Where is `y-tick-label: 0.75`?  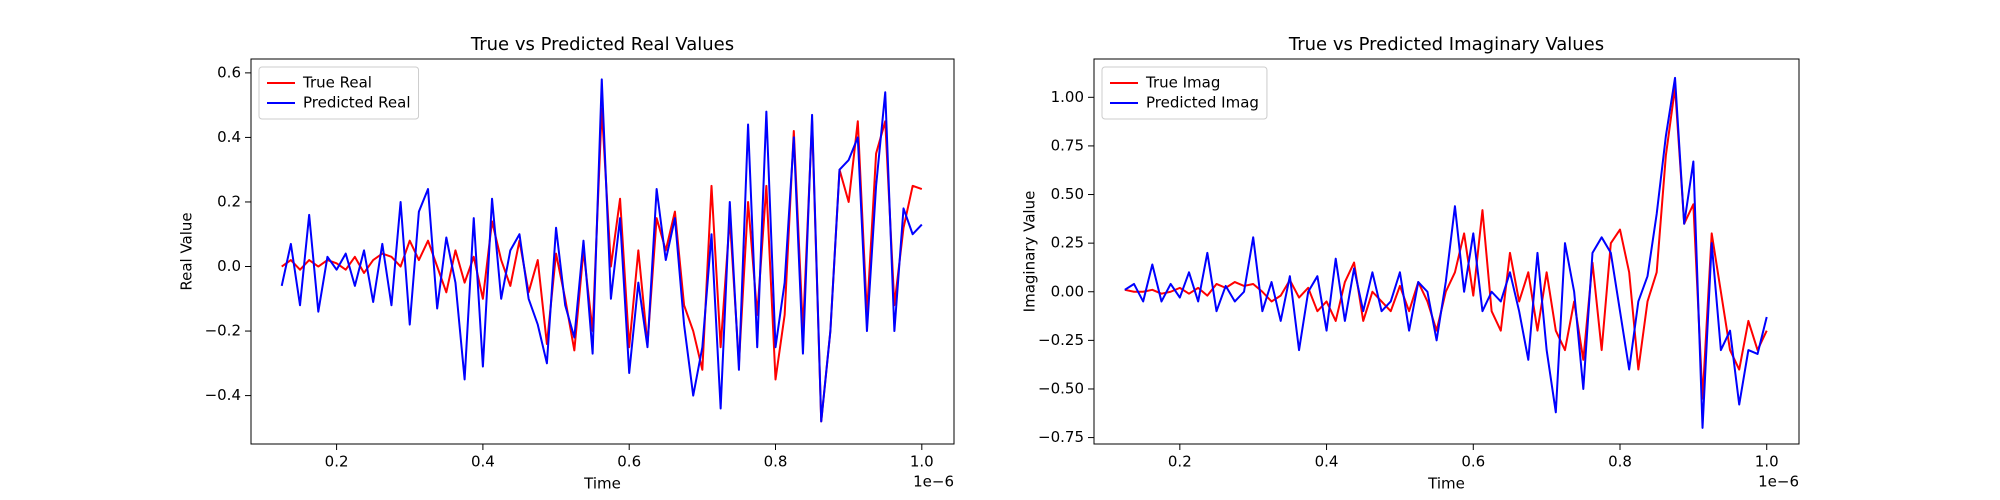
y-tick-label: 0.75 is located at coordinates (1067, 145).